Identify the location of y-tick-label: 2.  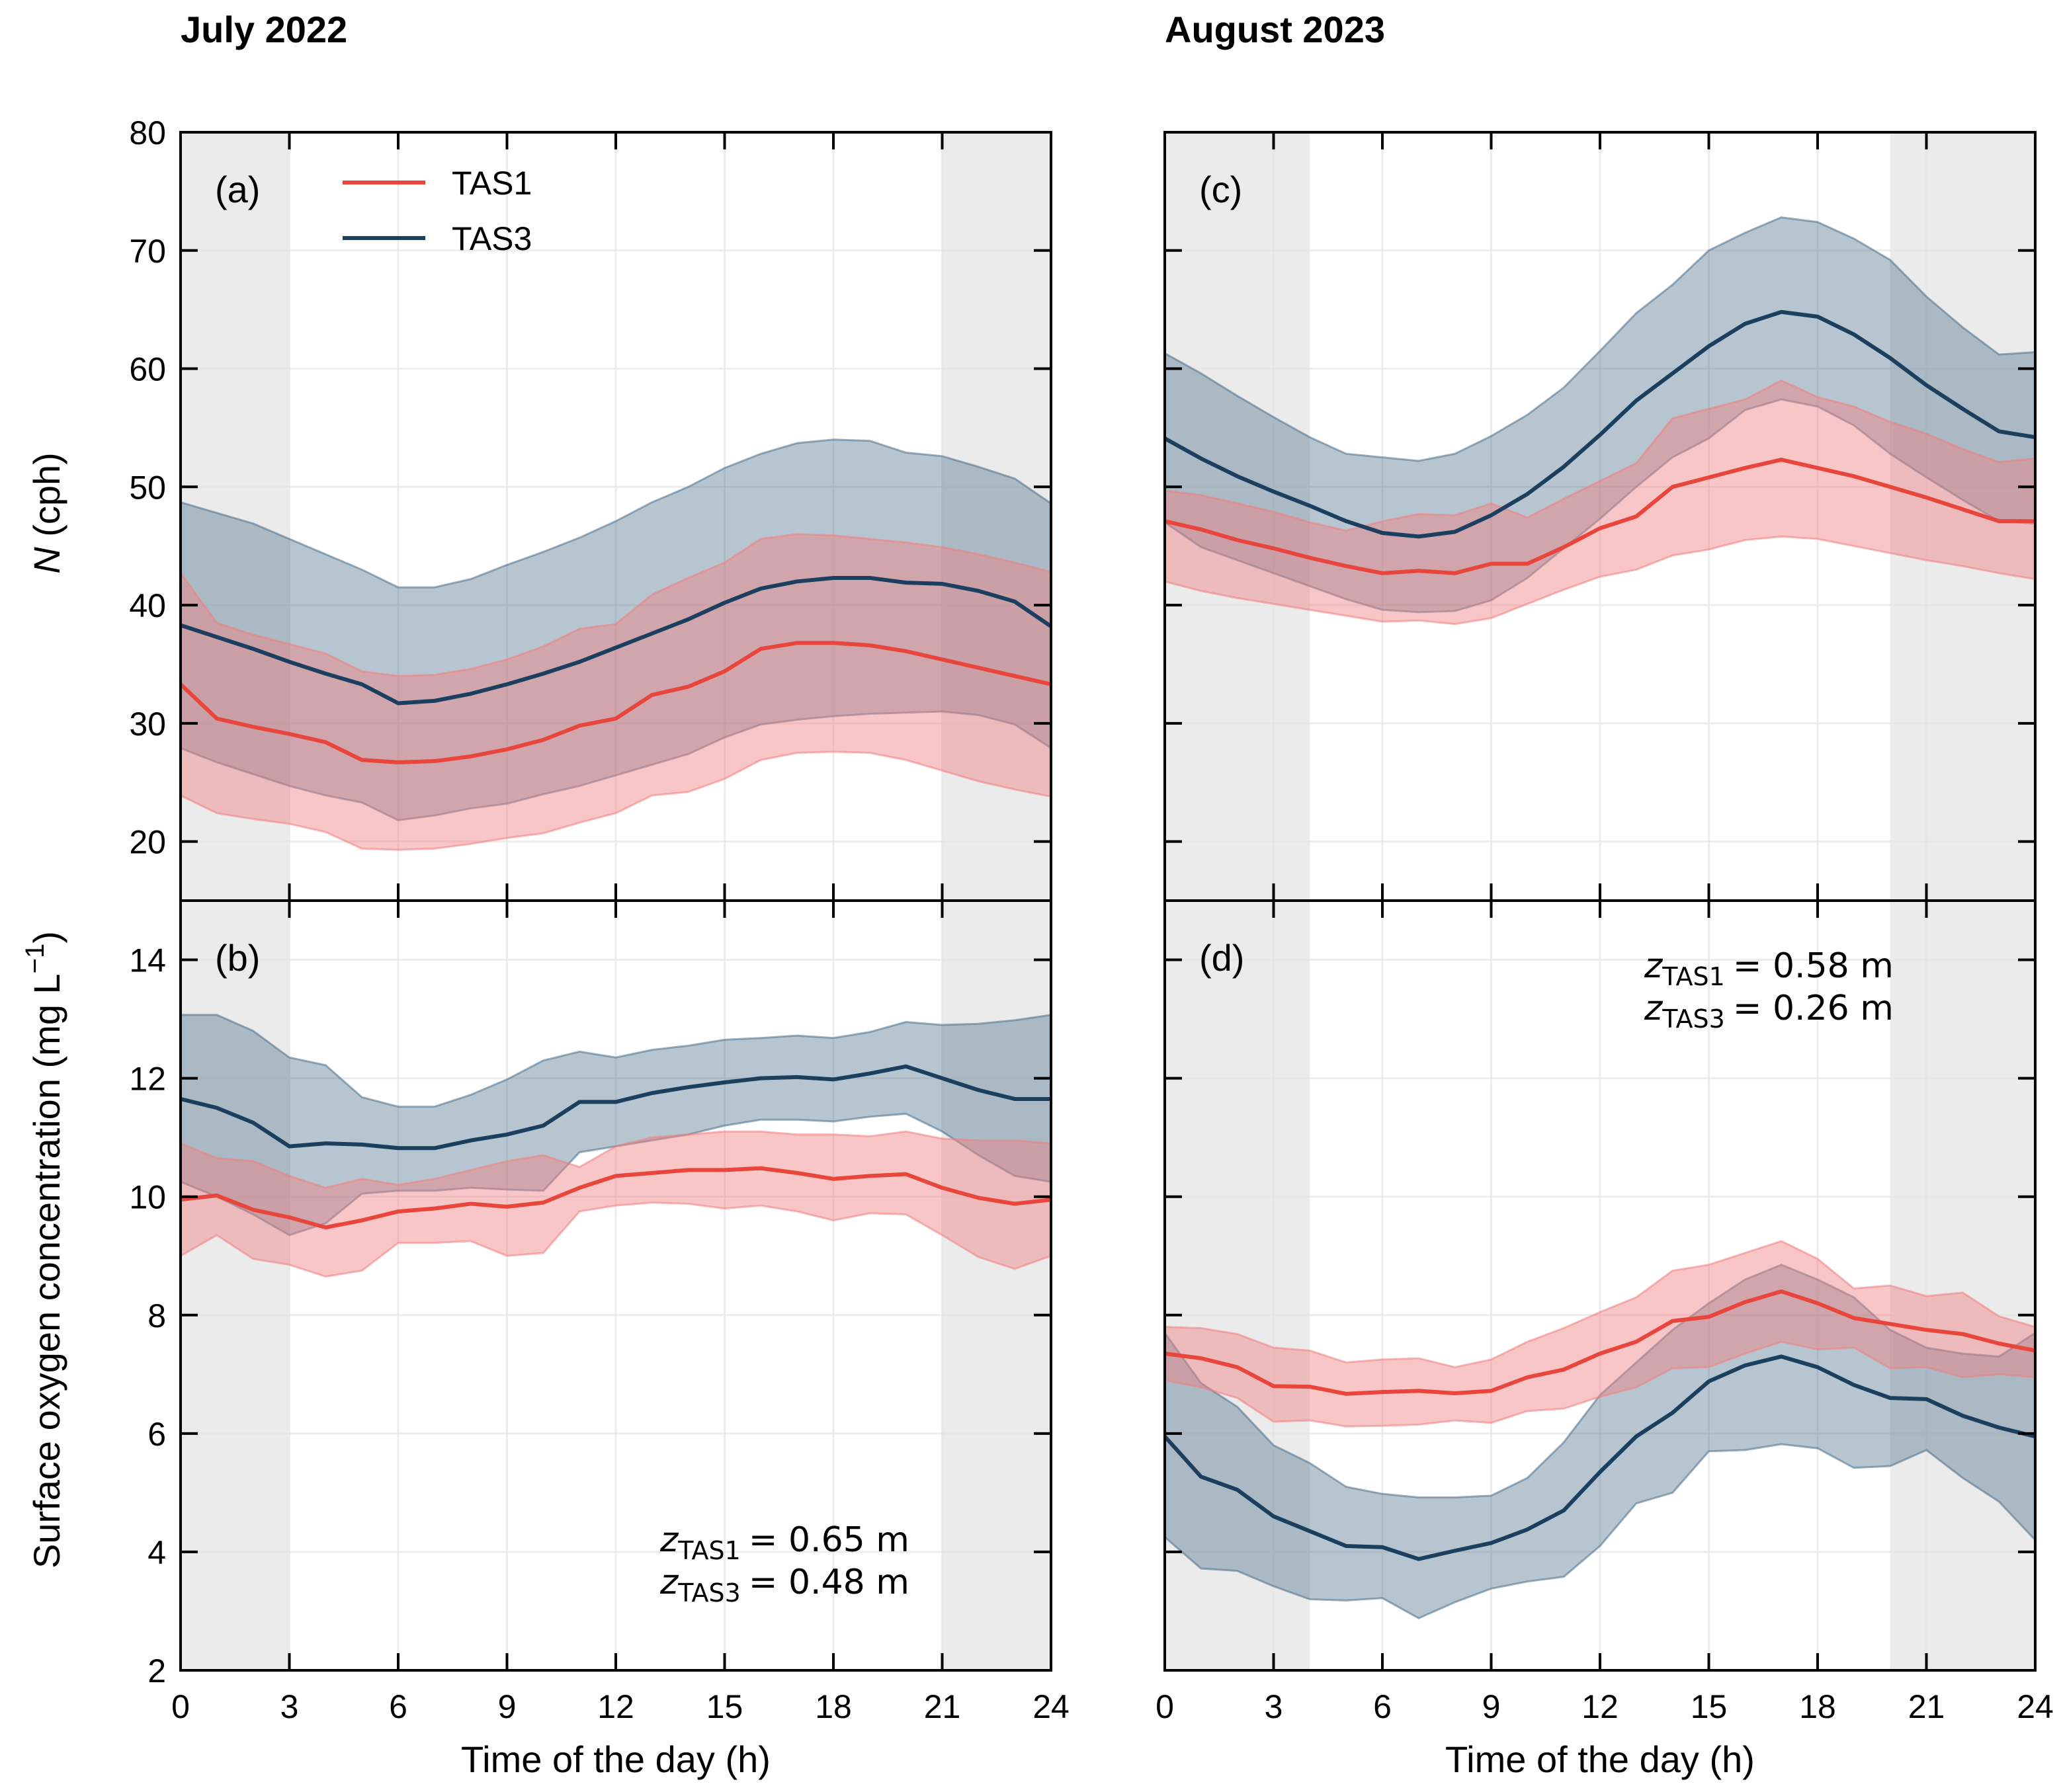
(156, 1671).